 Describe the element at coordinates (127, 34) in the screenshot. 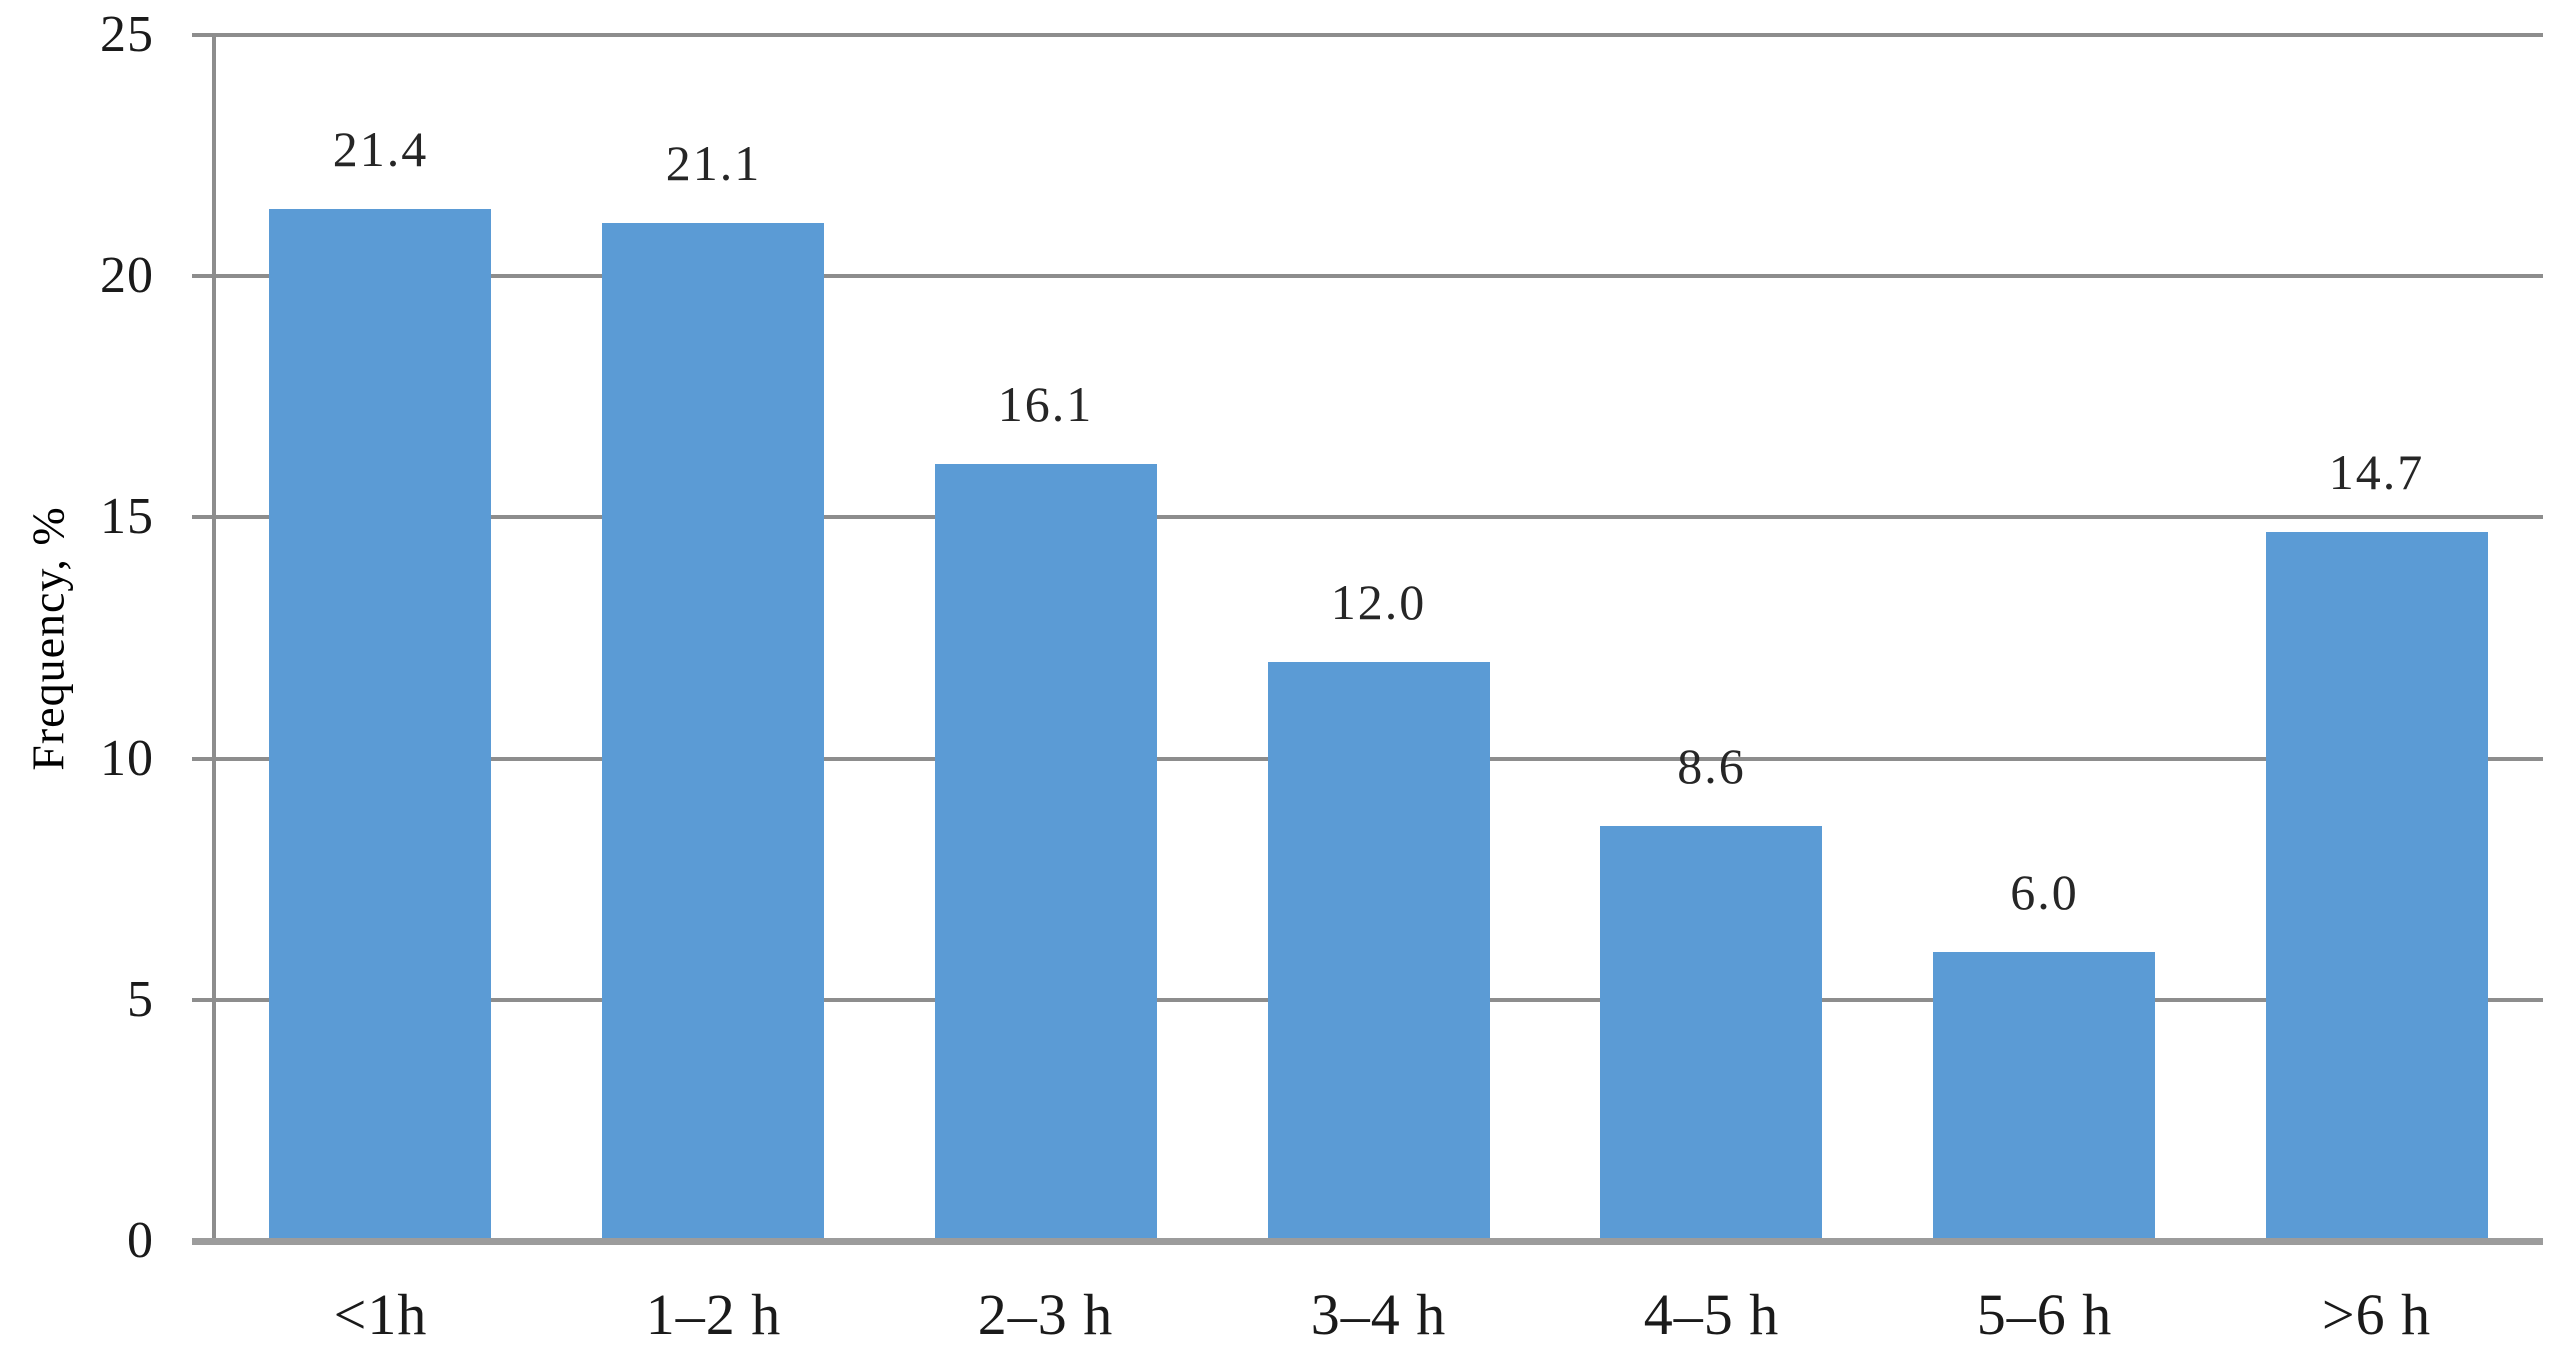

I see `y-tick-label-25: 25` at that location.